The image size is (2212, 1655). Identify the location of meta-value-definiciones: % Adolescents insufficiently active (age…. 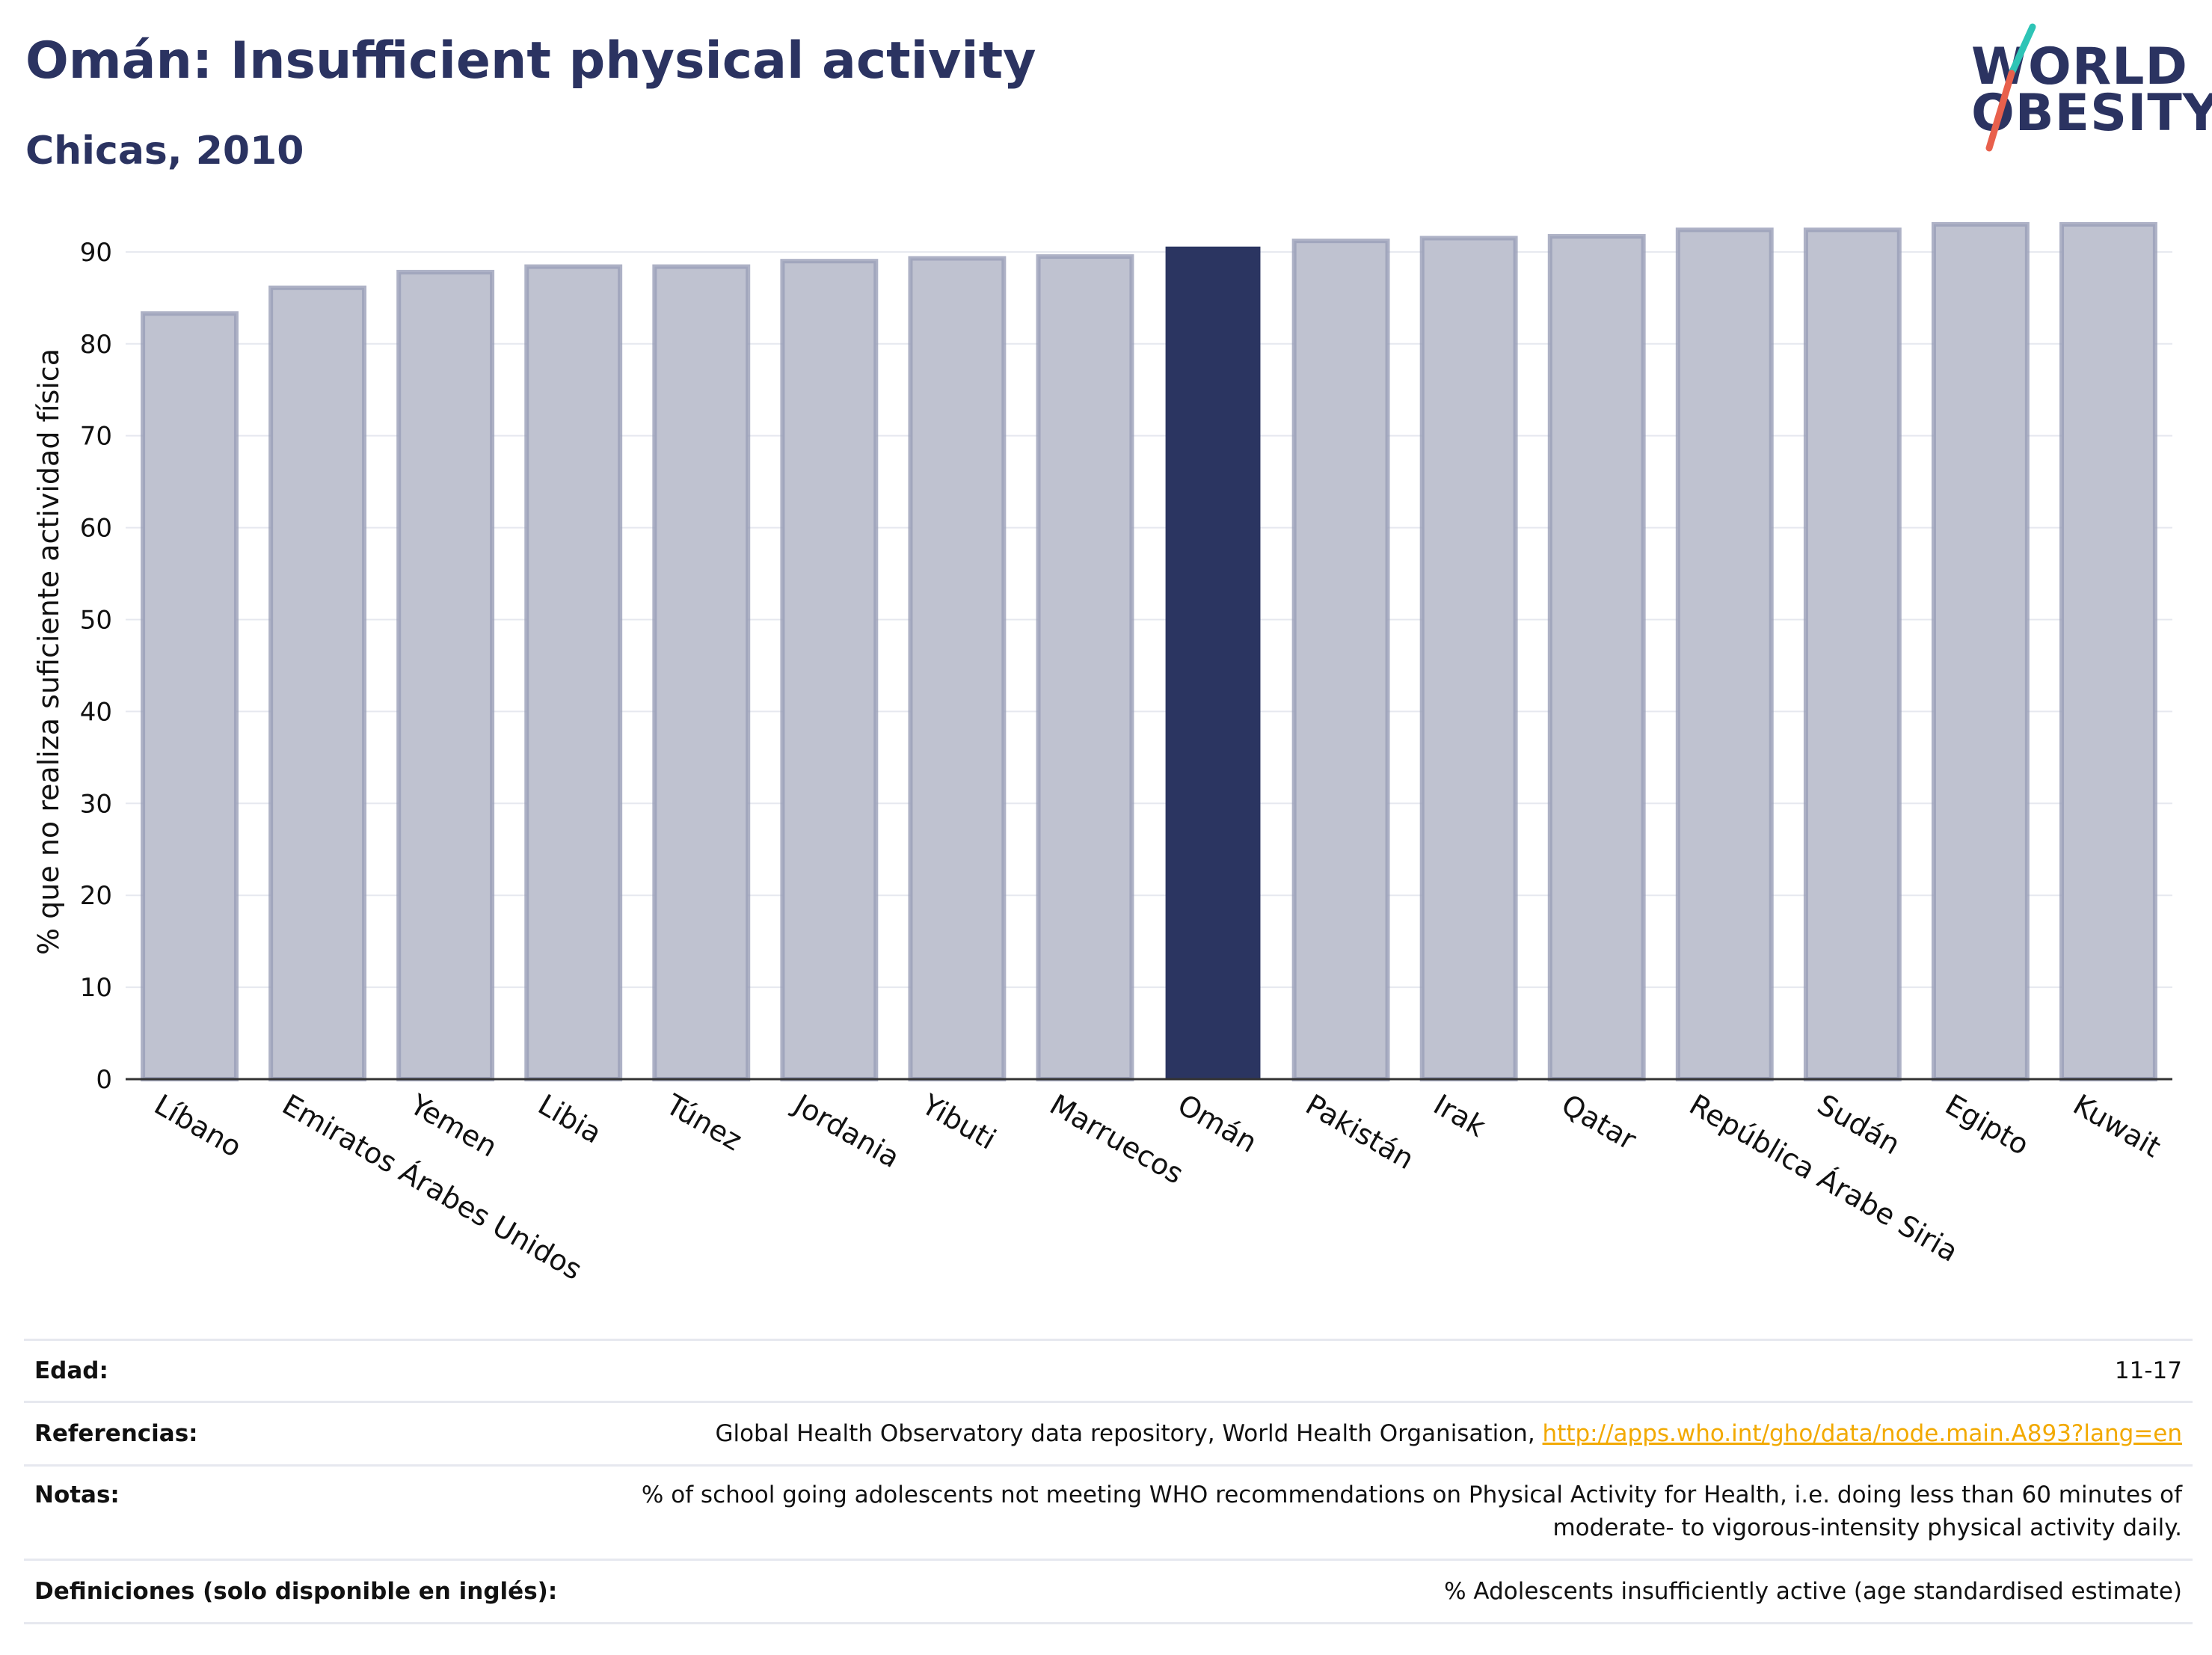
(1813, 1591).